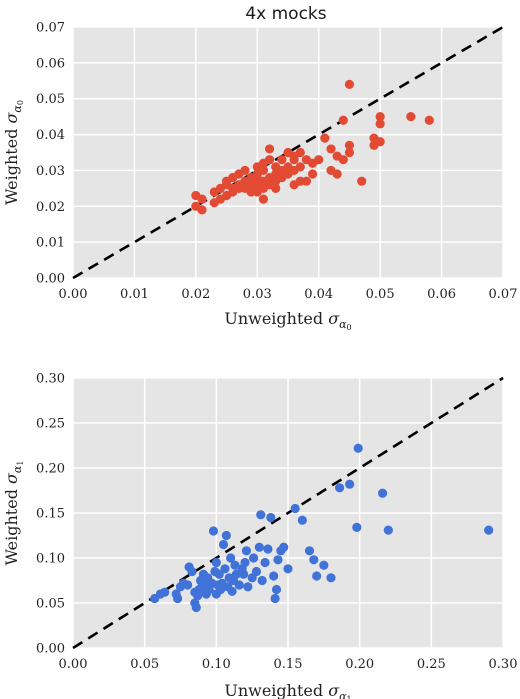 Image resolution: width=520 pixels, height=699 pixels. I want to click on y-tick-label: 0.02, so click(50, 207).